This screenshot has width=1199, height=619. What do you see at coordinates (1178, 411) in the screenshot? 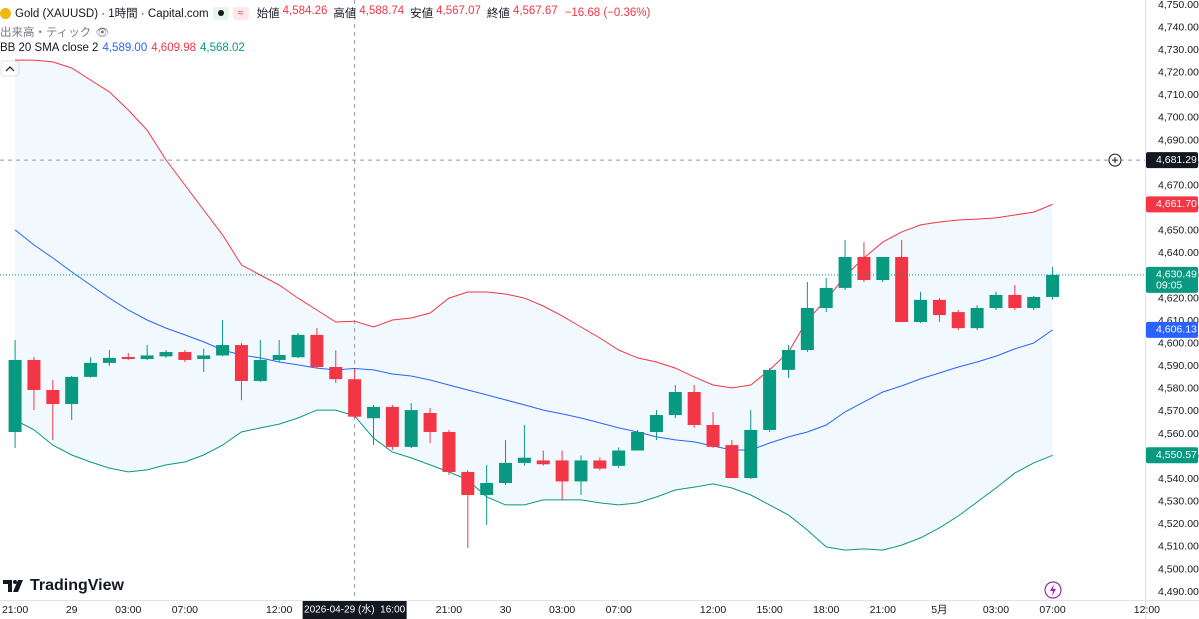
I see `y-tick-label: 4,570.00` at bounding box center [1178, 411].